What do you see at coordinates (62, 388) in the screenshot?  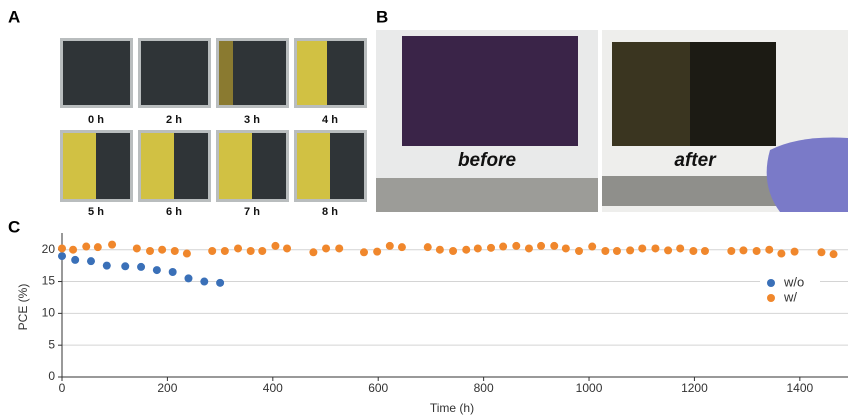 I see `x-tick-label: 0` at bounding box center [62, 388].